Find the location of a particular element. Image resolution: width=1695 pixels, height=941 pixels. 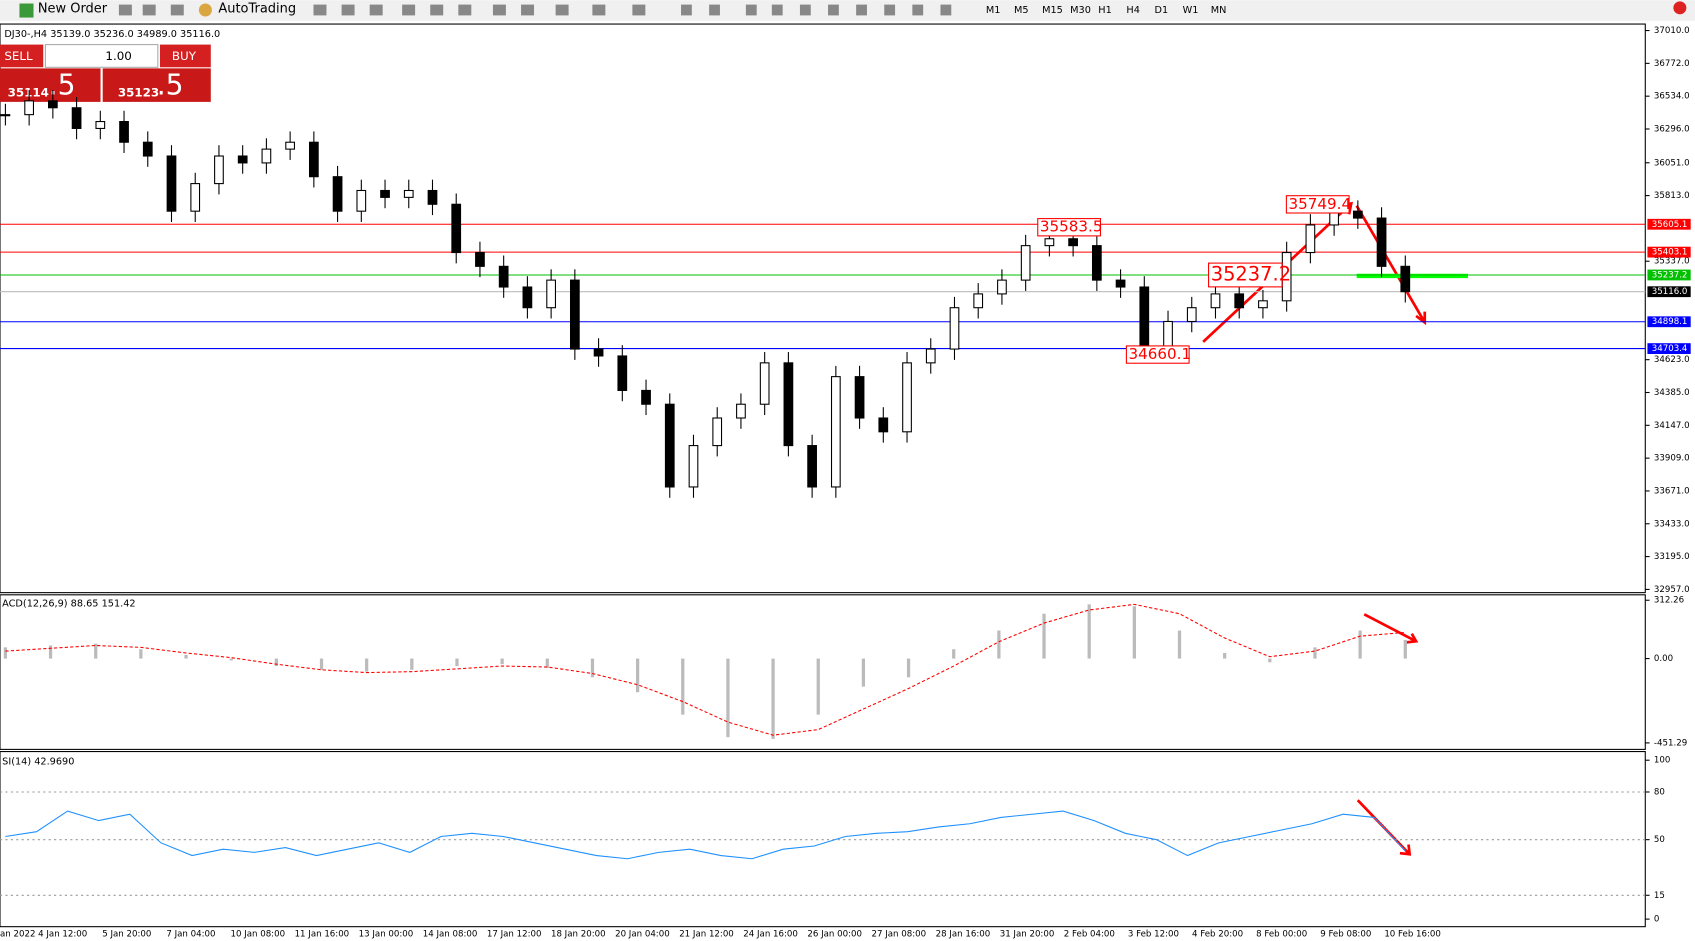

autotrading-icon is located at coordinates (205, 10).